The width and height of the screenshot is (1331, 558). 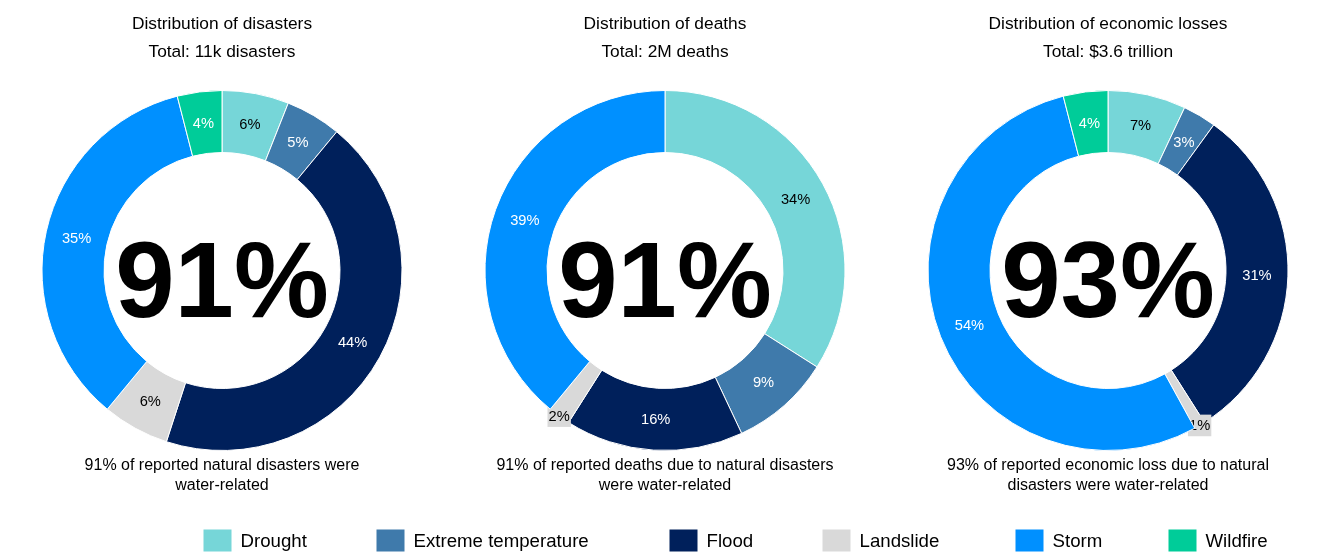 I want to click on legend-label: Flood, so click(x=730, y=540).